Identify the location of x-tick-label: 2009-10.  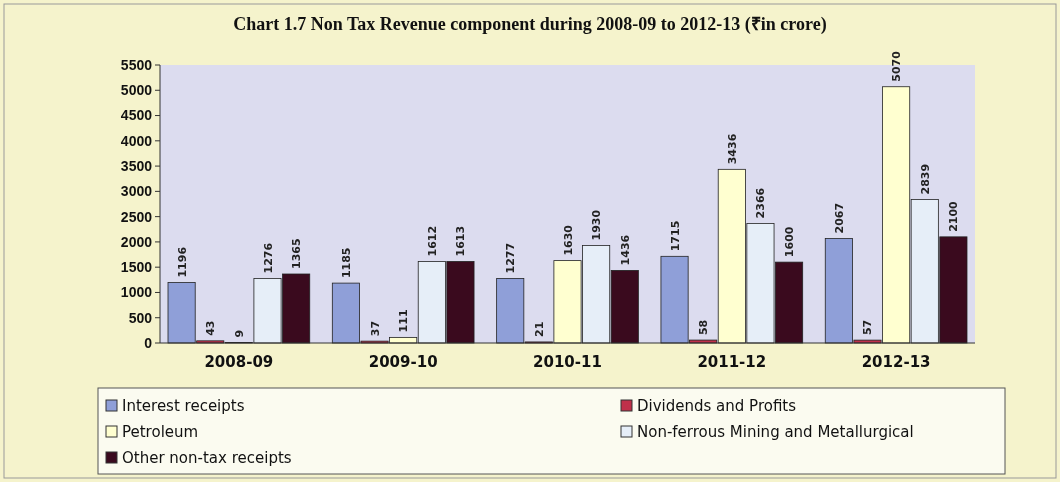
(403, 362).